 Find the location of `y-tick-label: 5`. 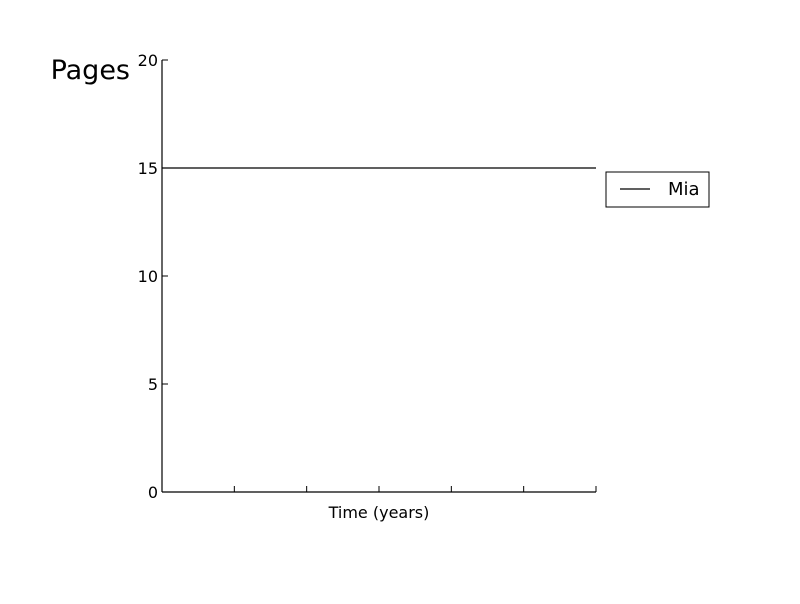

y-tick-label: 5 is located at coordinates (153, 384).